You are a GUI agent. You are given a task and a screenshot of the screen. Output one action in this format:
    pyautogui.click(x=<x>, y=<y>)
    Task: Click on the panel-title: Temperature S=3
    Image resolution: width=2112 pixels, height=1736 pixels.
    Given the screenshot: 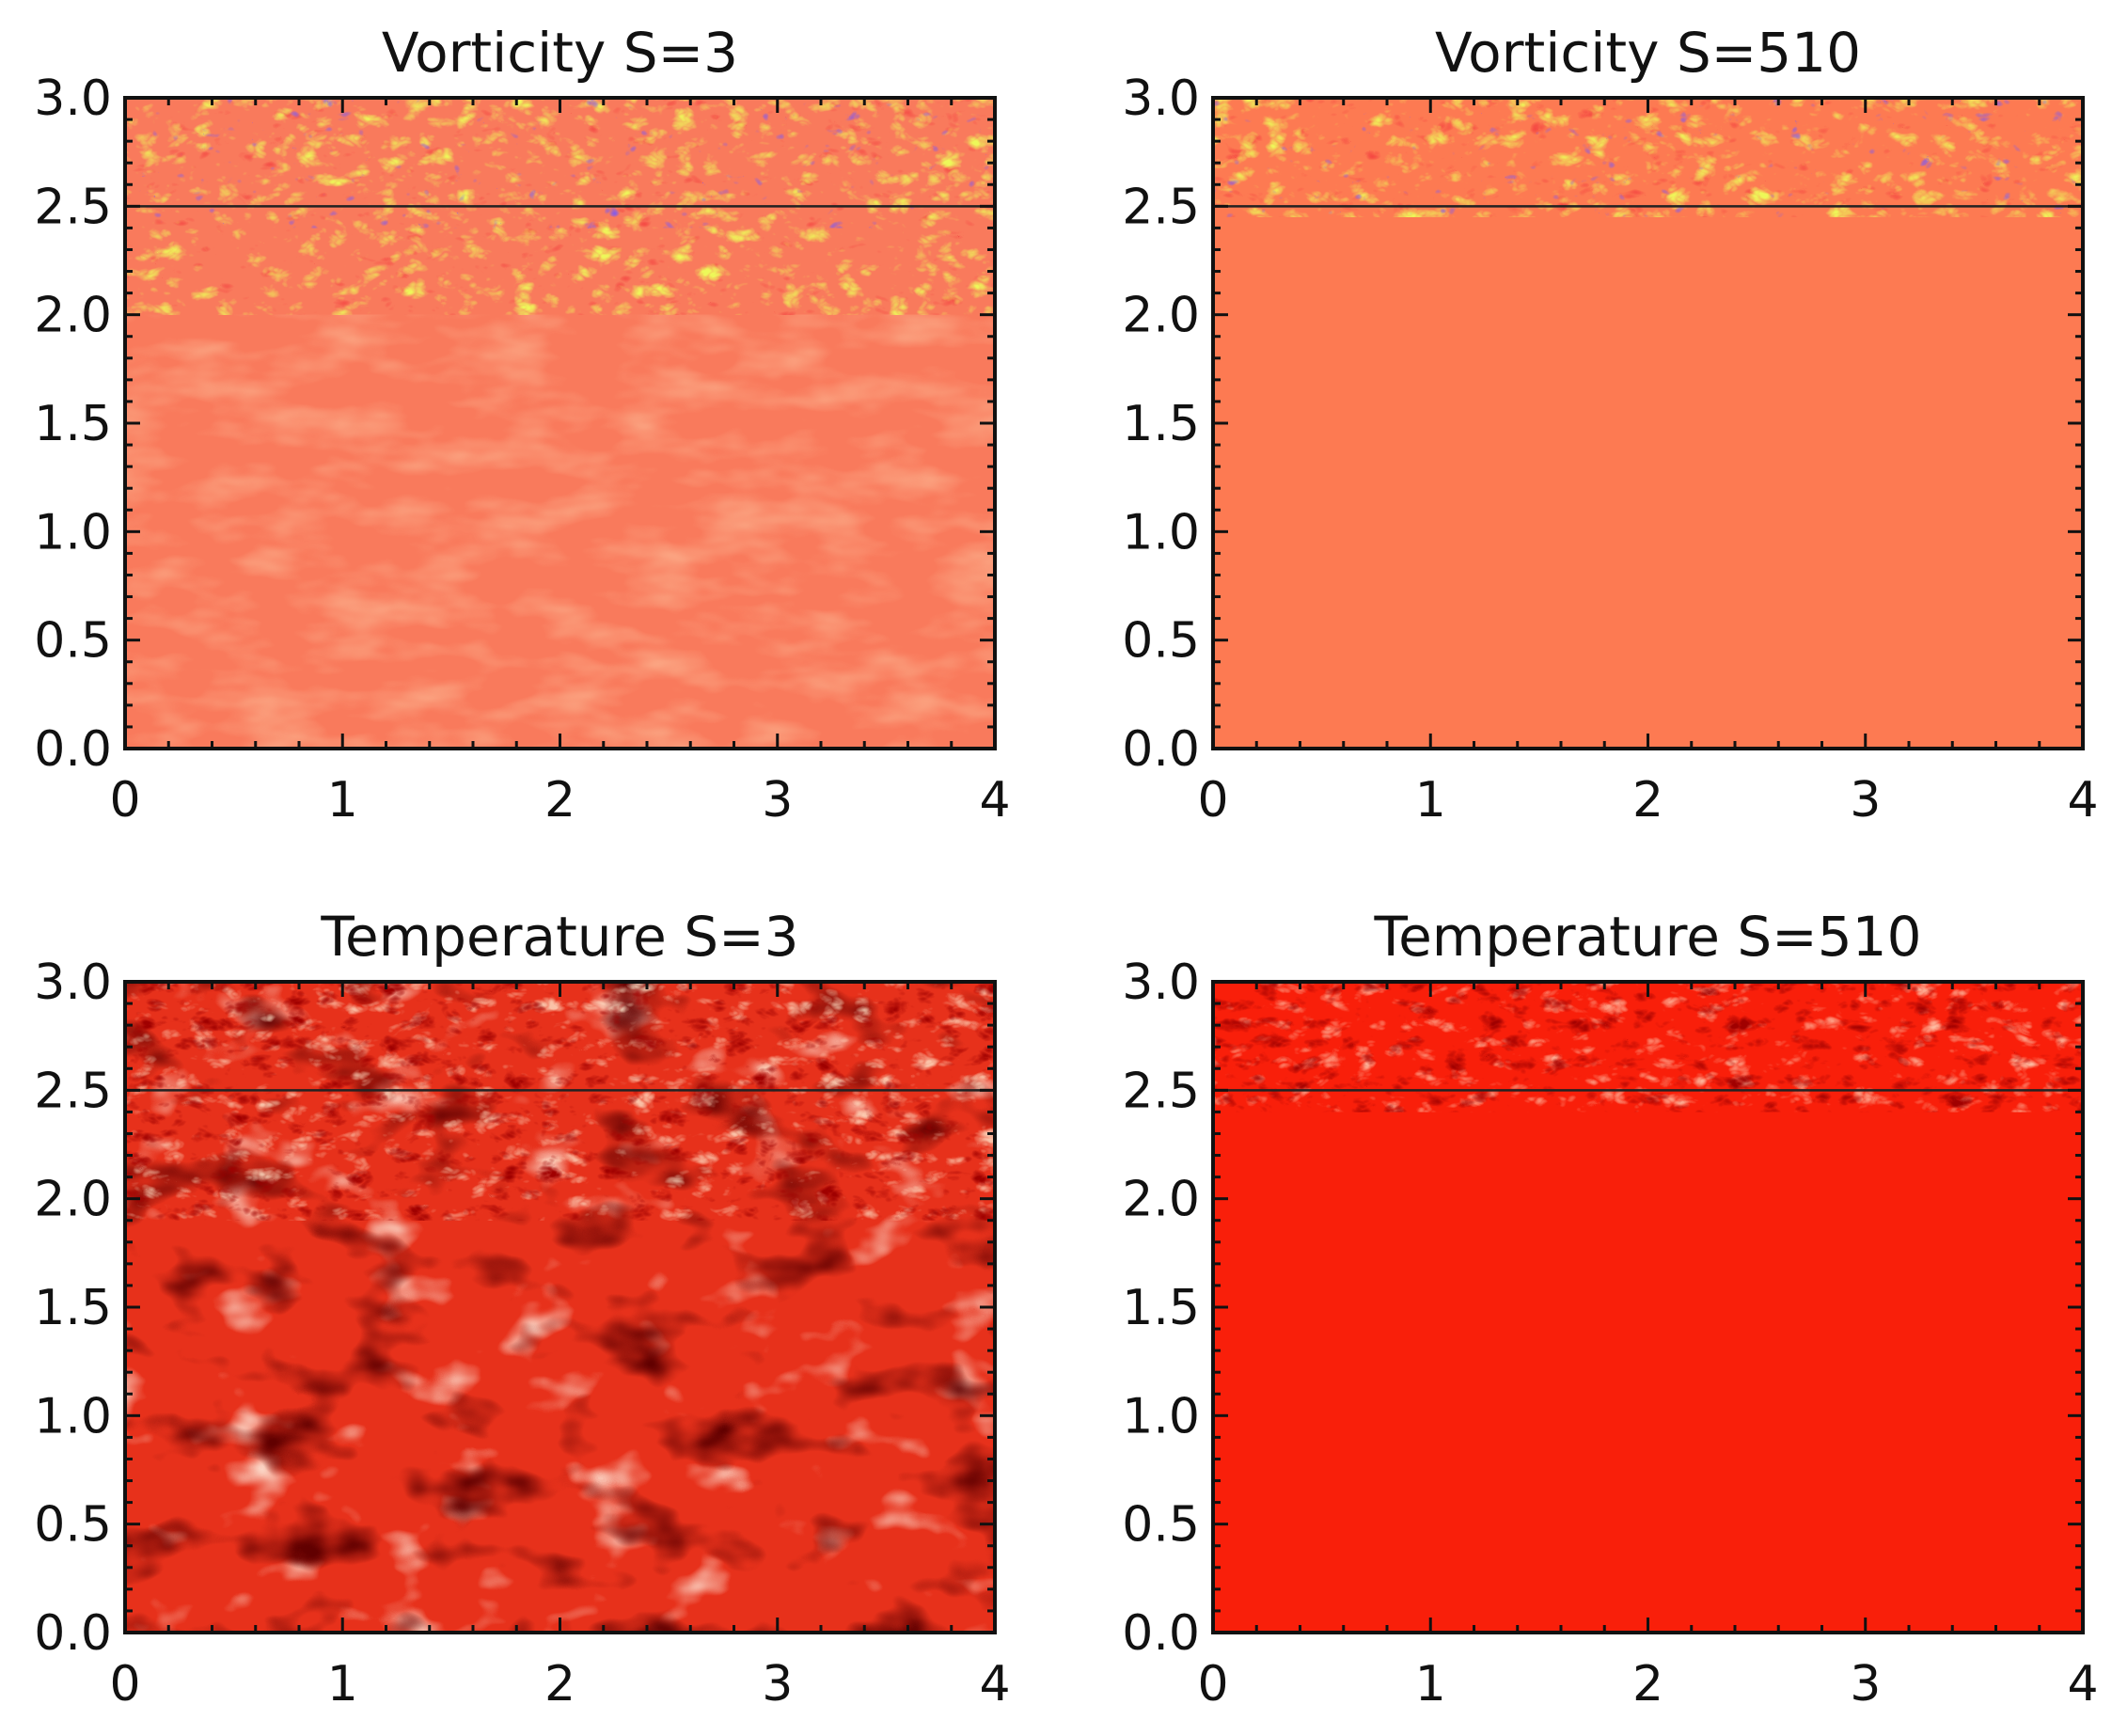 What is the action you would take?
    pyautogui.click(x=559, y=937)
    